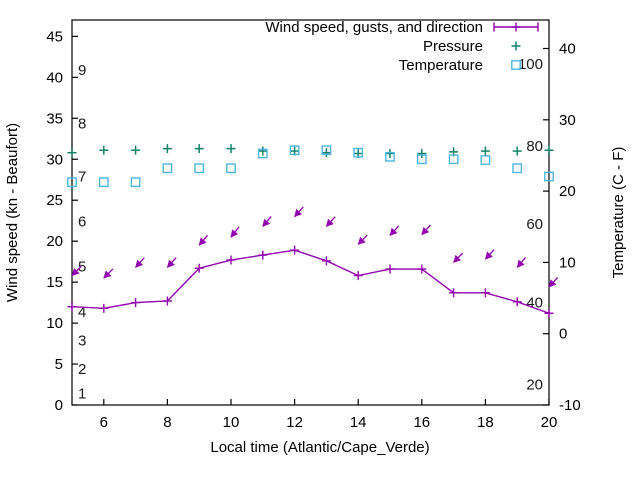 The width and height of the screenshot is (640, 480). Describe the element at coordinates (82, 369) in the screenshot. I see `beaufort-scale-label: 2` at that location.